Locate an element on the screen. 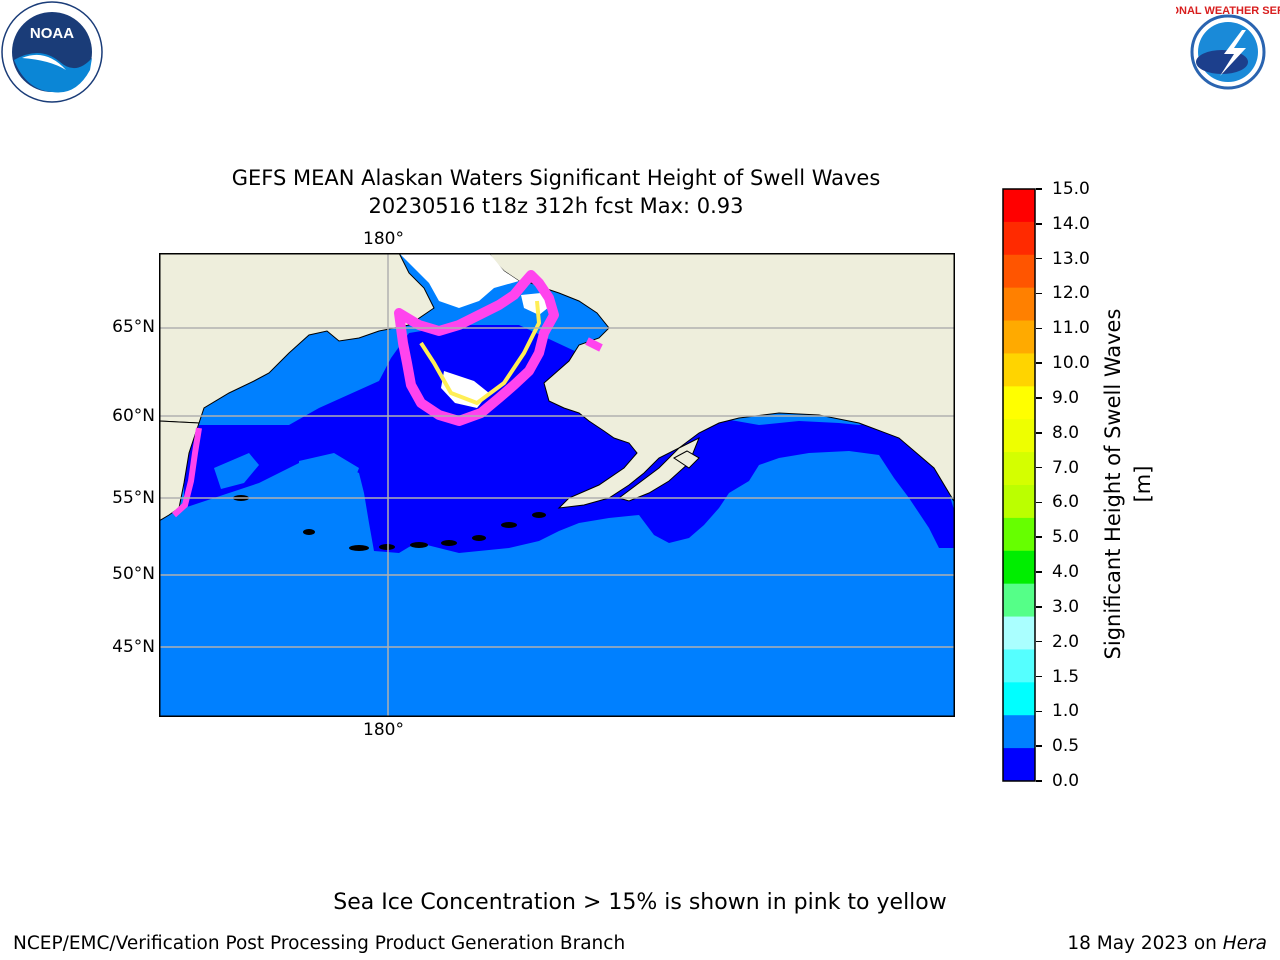 The image size is (1280, 960). colorbar-tick-label: 6.0 is located at coordinates (1066, 502).